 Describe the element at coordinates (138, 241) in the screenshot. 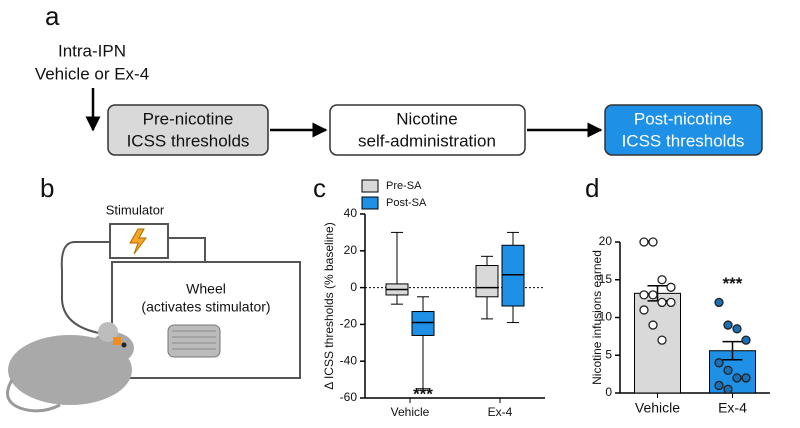

I see `lightning-icon` at that location.